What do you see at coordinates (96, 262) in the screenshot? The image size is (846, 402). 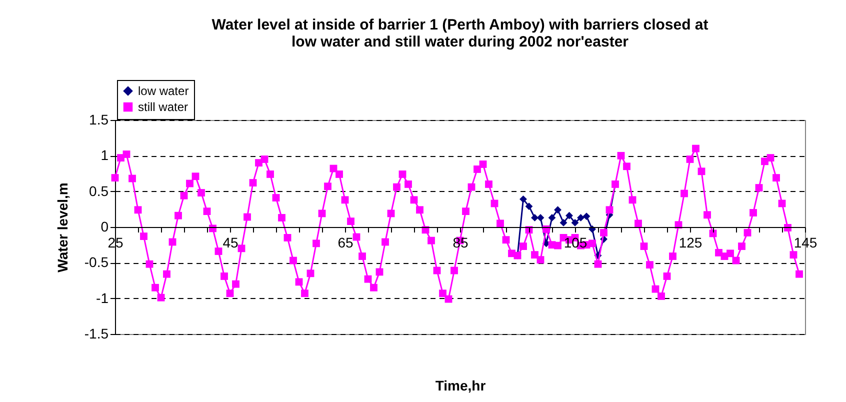 I see `y-tick-label: -0.5` at bounding box center [96, 262].